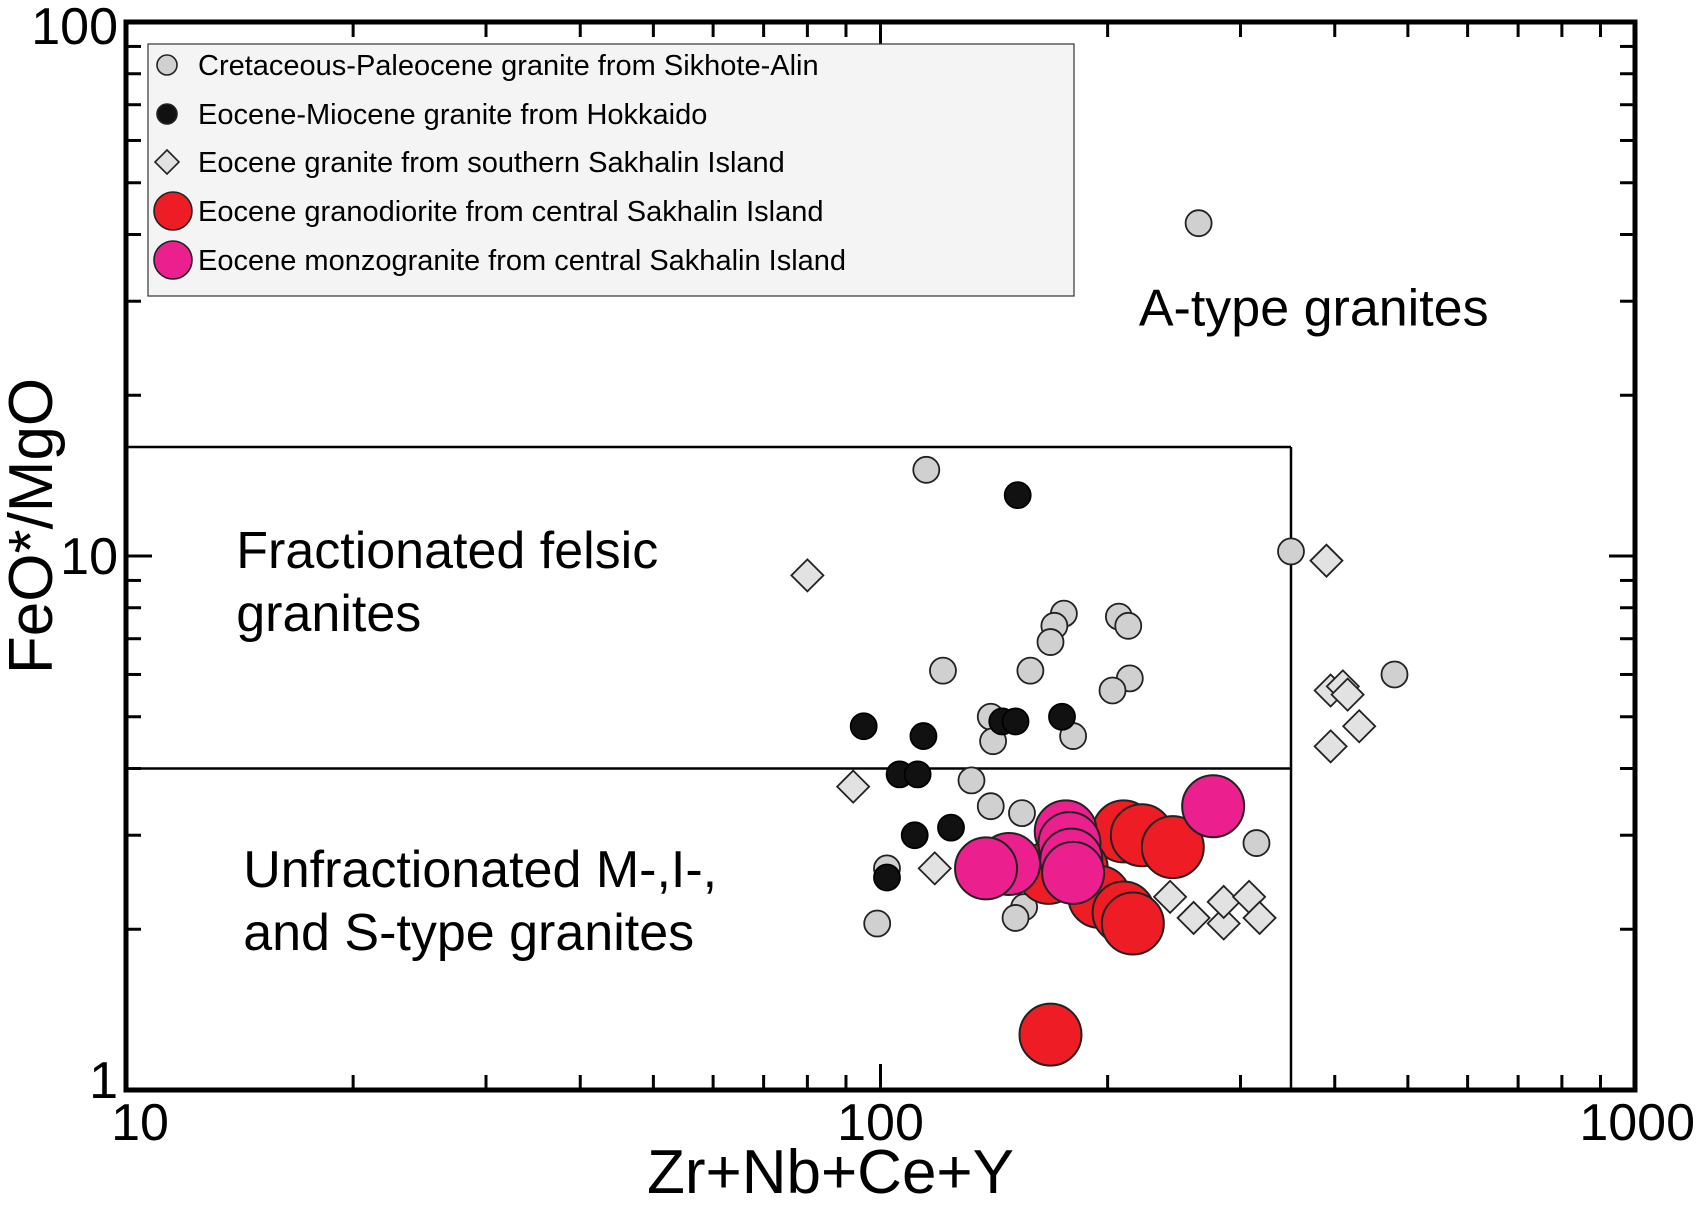 The height and width of the screenshot is (1206, 1704). I want to click on region-label-line: Unfractionated M-,I-,, so click(480, 870).